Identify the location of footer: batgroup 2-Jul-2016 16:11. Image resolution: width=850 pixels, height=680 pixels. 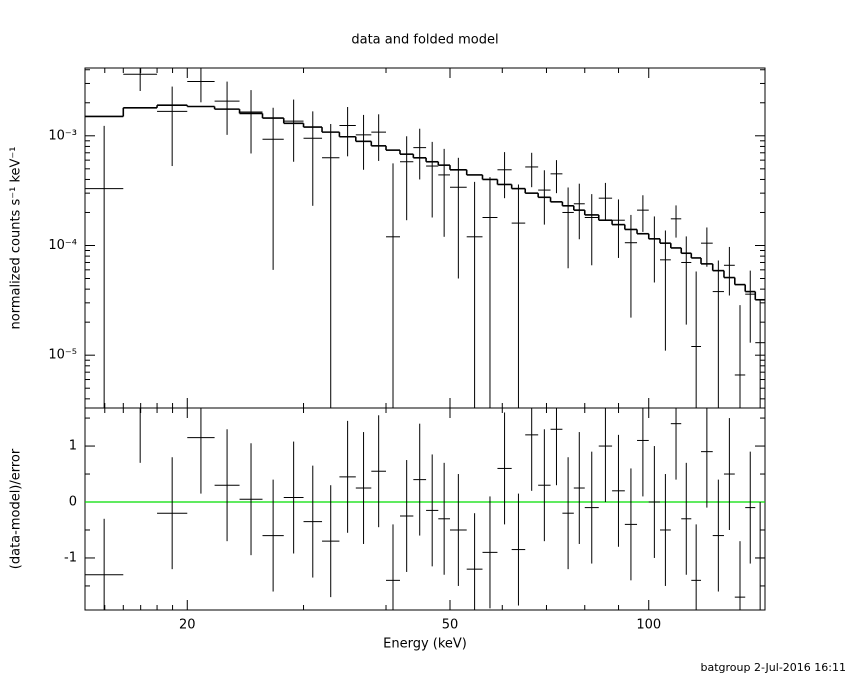
(774, 667).